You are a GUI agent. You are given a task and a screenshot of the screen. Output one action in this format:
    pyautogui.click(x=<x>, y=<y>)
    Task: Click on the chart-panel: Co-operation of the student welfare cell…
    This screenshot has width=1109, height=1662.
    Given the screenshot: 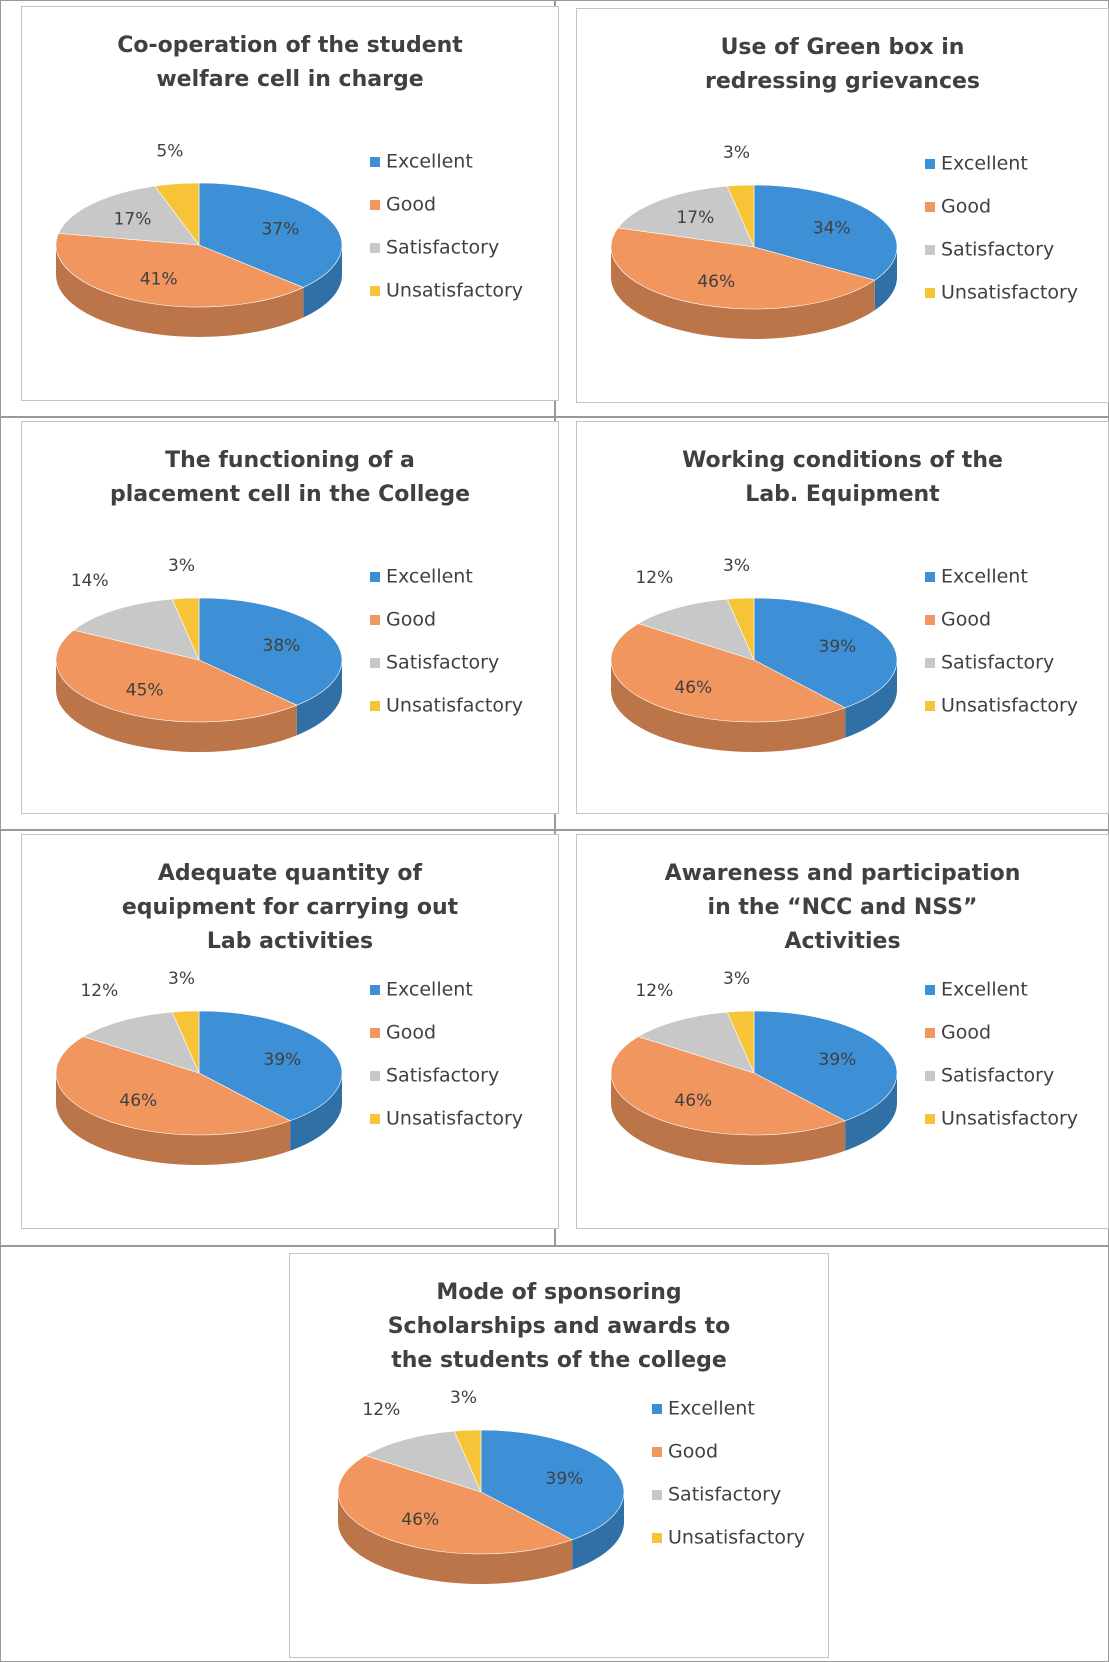 What is the action you would take?
    pyautogui.click(x=290, y=203)
    